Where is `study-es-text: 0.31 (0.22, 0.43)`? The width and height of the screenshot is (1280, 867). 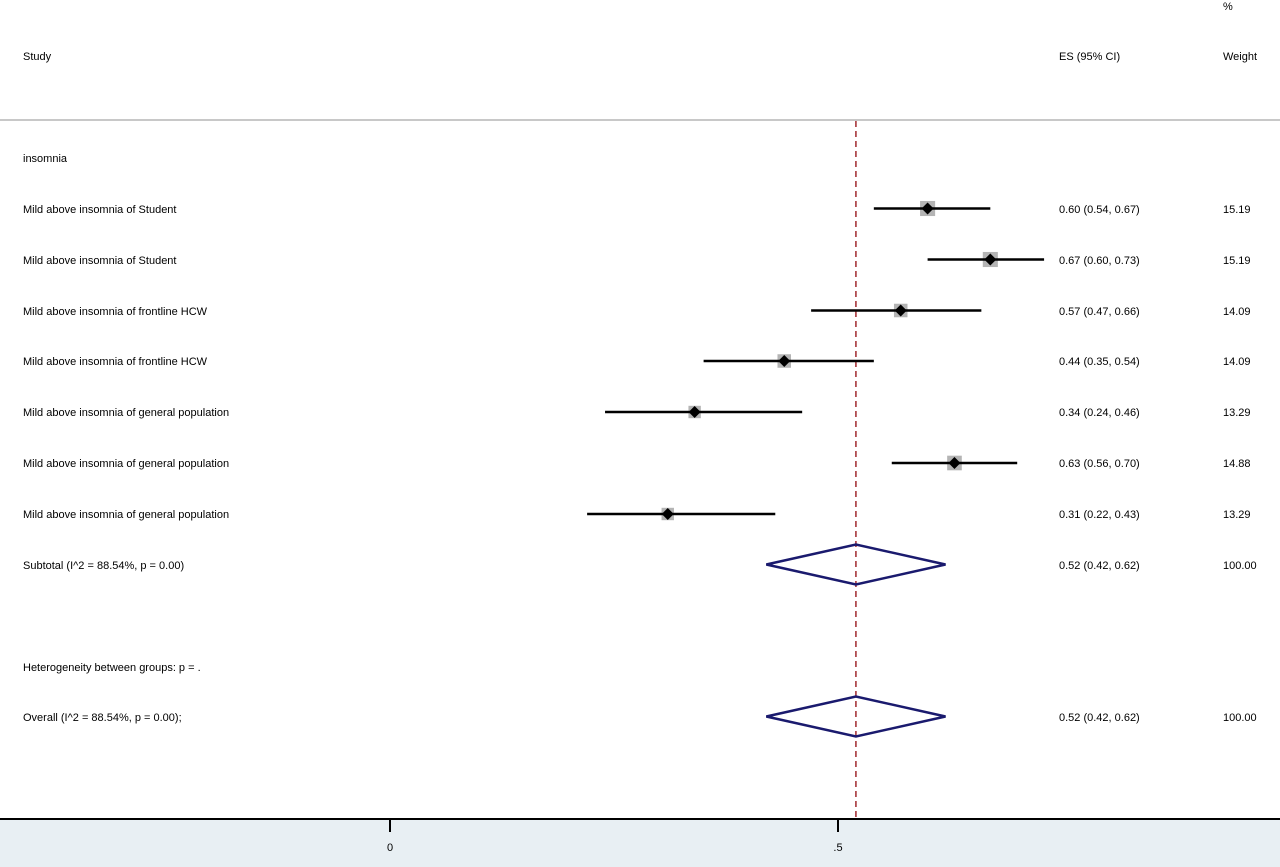
study-es-text: 0.31 (0.22, 0.43) is located at coordinates (1099, 515).